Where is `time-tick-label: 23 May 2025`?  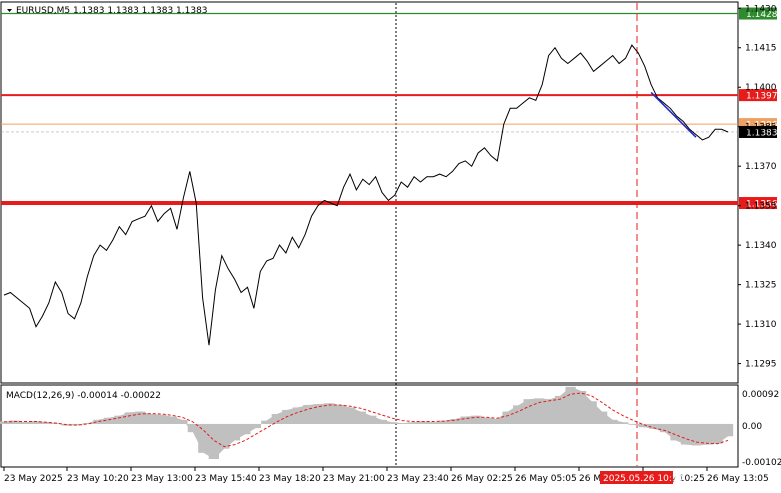
time-tick-label: 23 May 2025 is located at coordinates (33, 479).